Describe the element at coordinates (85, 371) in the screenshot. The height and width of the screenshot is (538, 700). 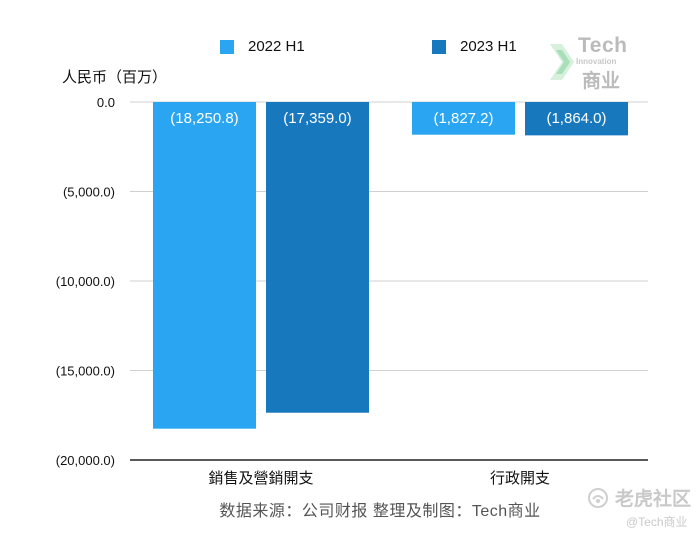
I see `y-tick-label: (15,000.0)` at that location.